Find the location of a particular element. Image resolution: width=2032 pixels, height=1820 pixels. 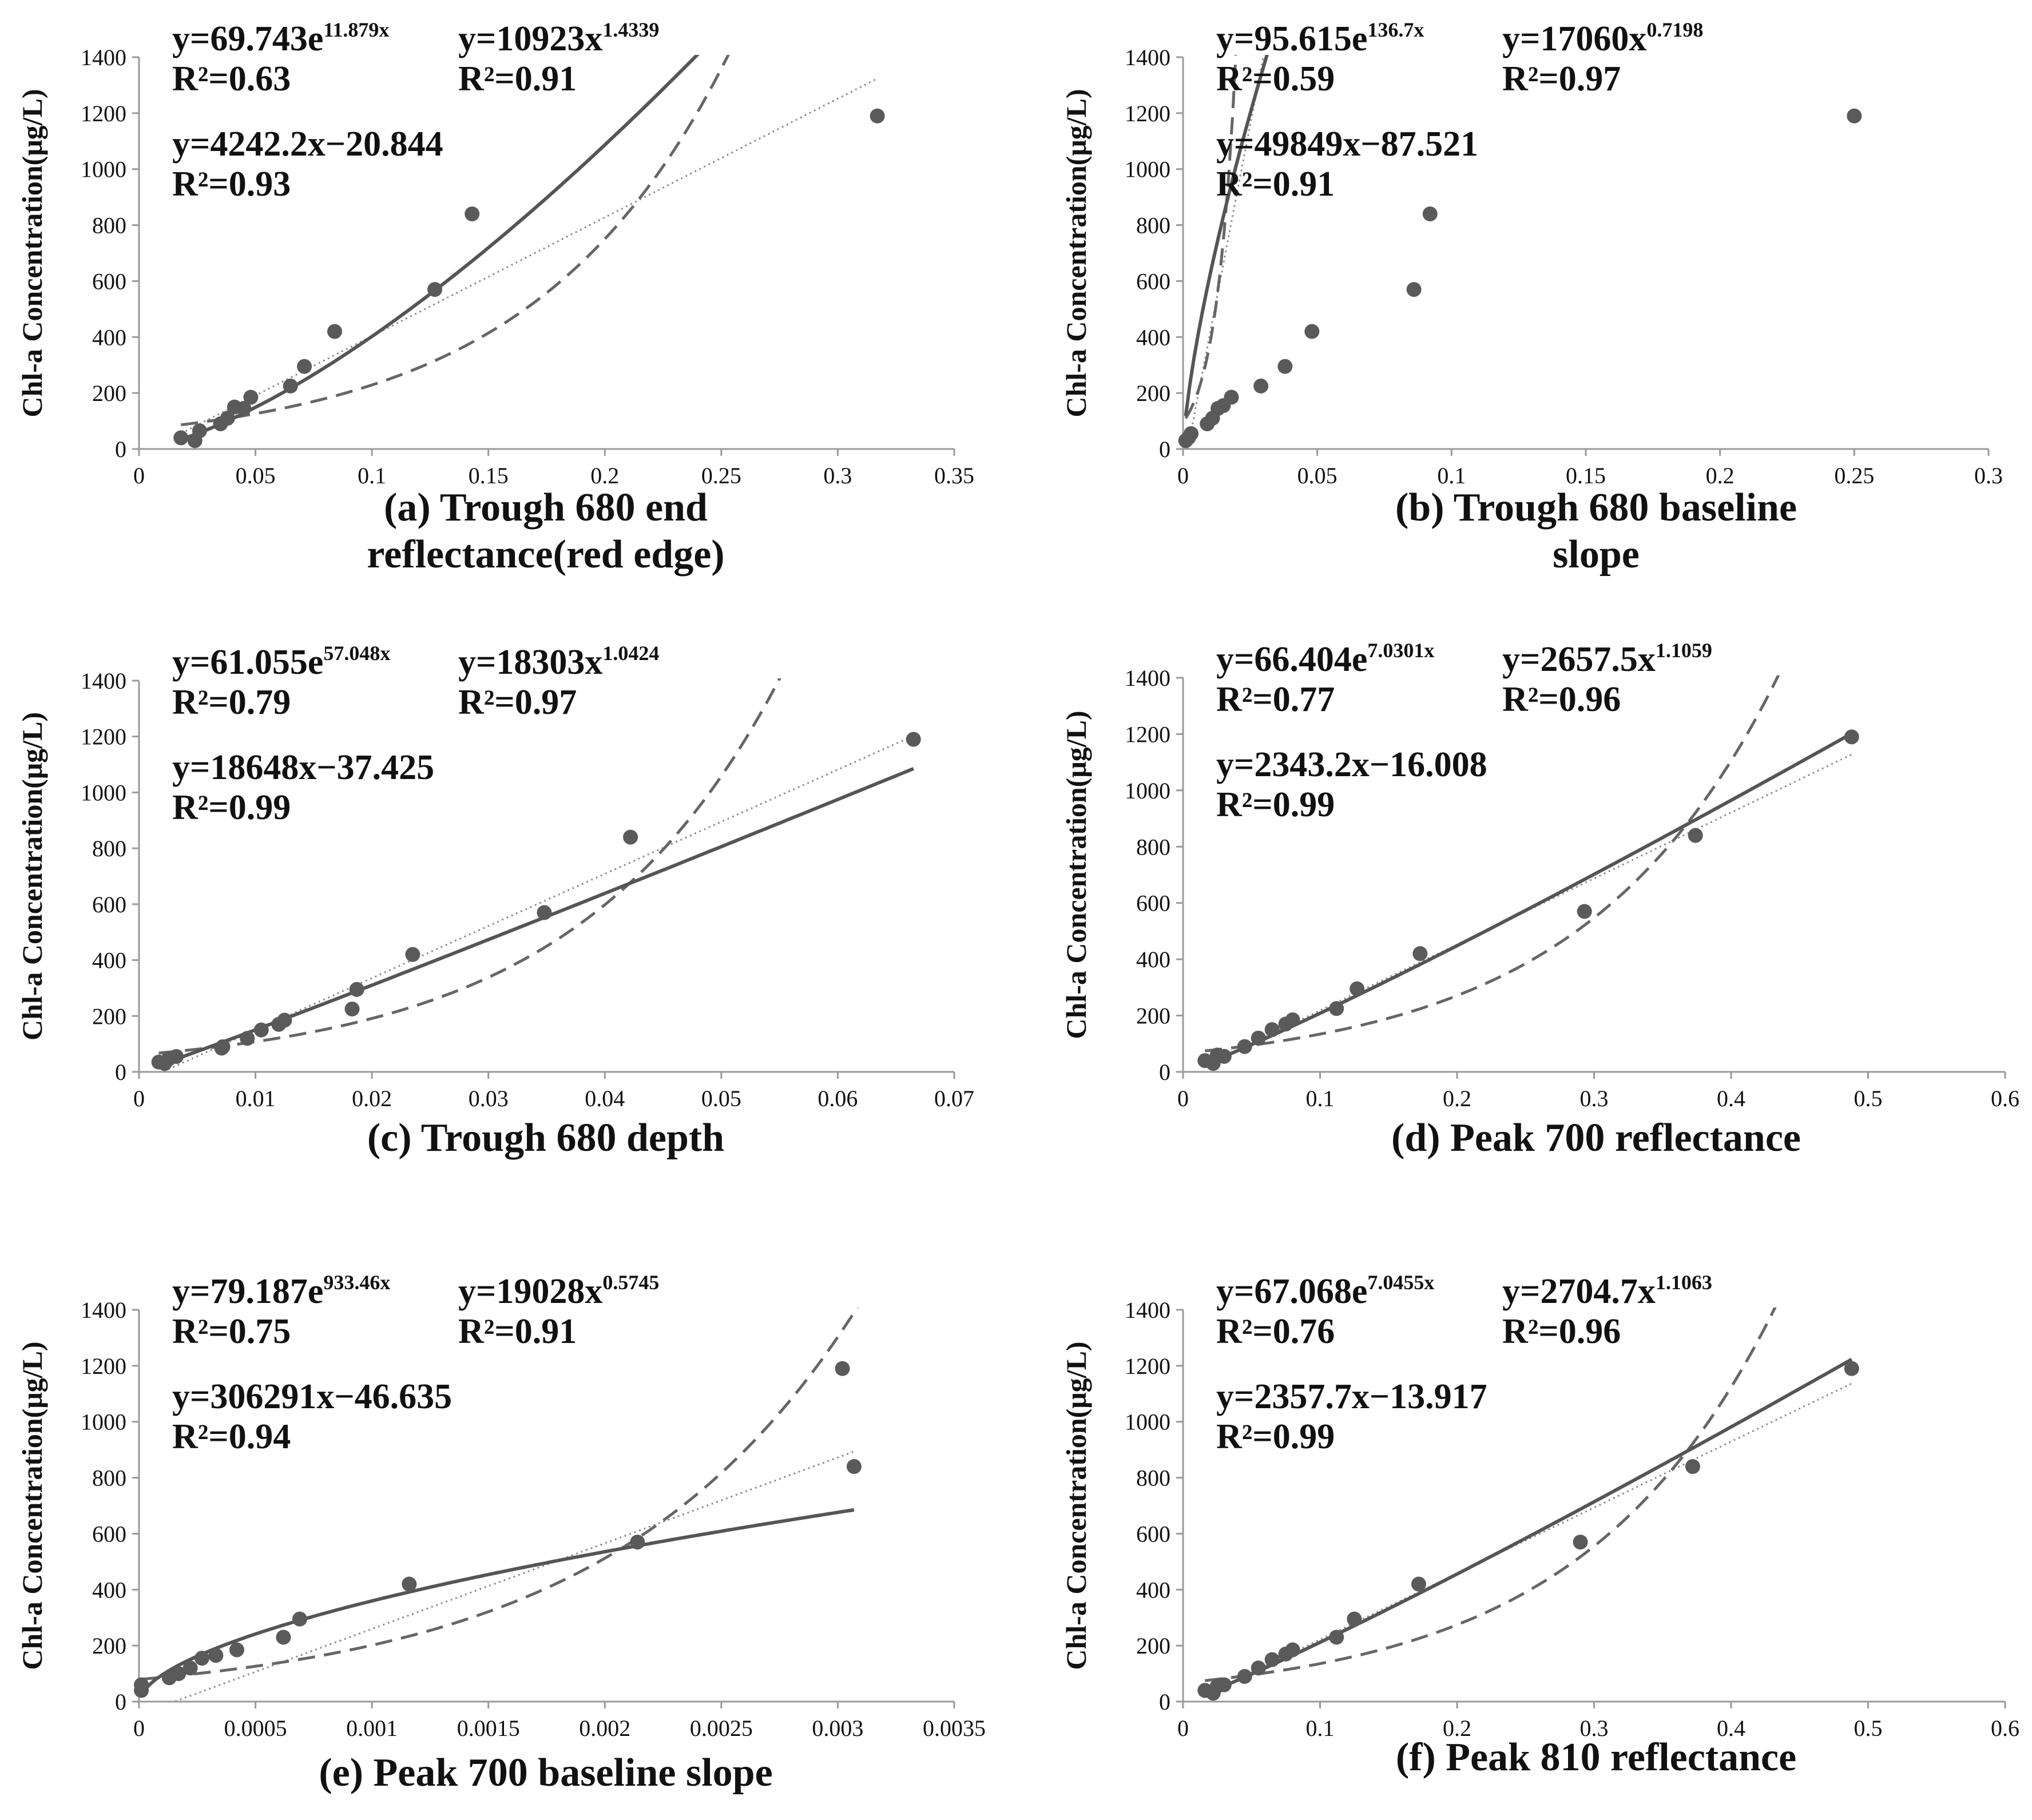

y-axis-title: Chl-a Concentration(μg/L) is located at coordinates (1076, 253).